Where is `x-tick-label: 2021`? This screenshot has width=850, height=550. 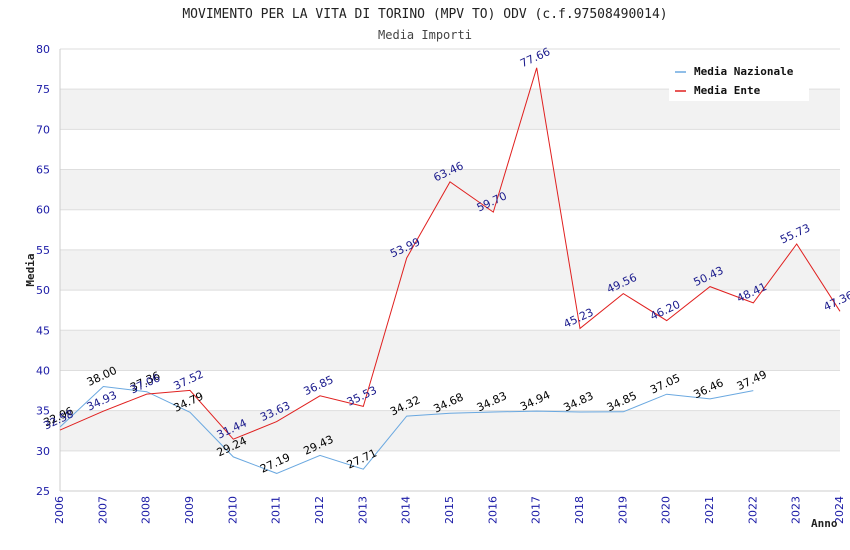 x-tick-label: 2021 is located at coordinates (709, 510).